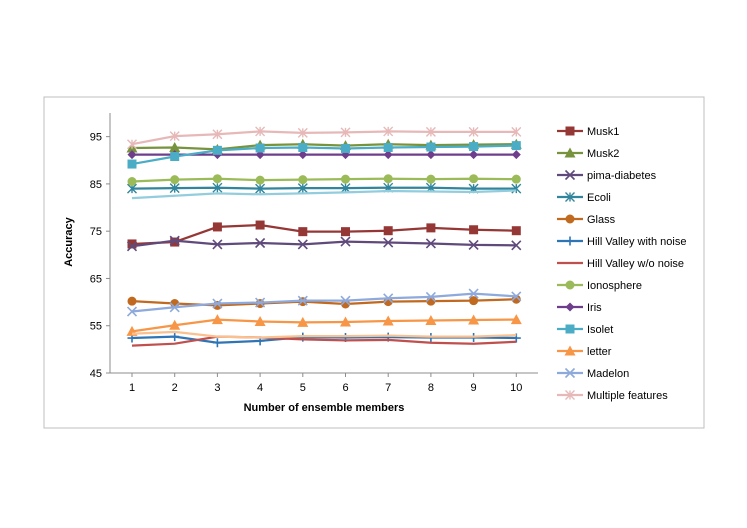  What do you see at coordinates (132, 388) in the screenshot?
I see `x-tick-label: 1` at bounding box center [132, 388].